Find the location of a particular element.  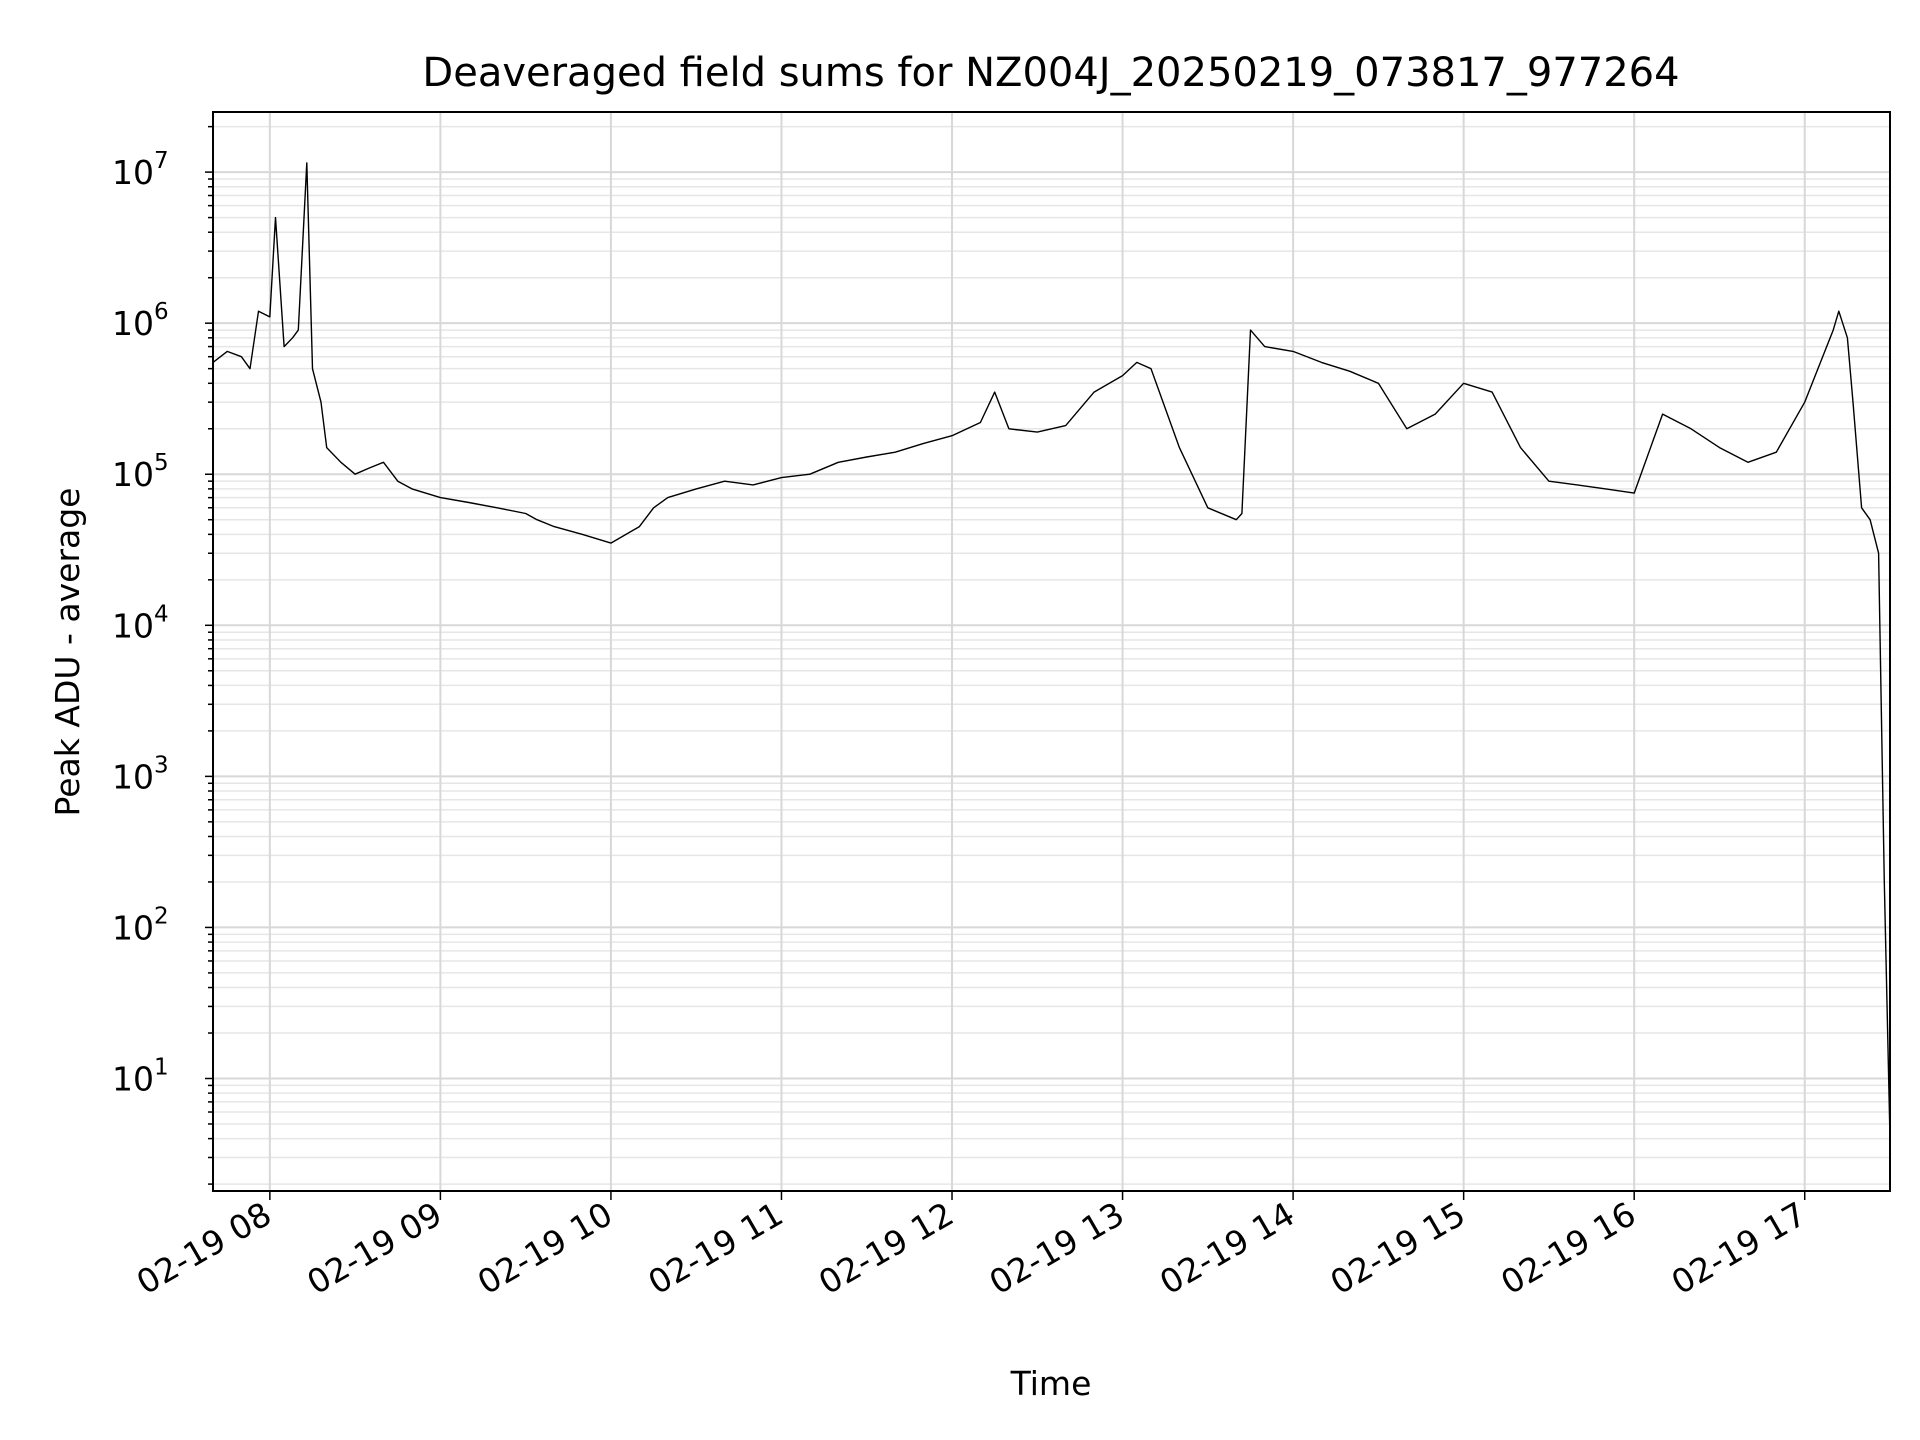

y-tick-label: 10⁵ is located at coordinates (140, 472).